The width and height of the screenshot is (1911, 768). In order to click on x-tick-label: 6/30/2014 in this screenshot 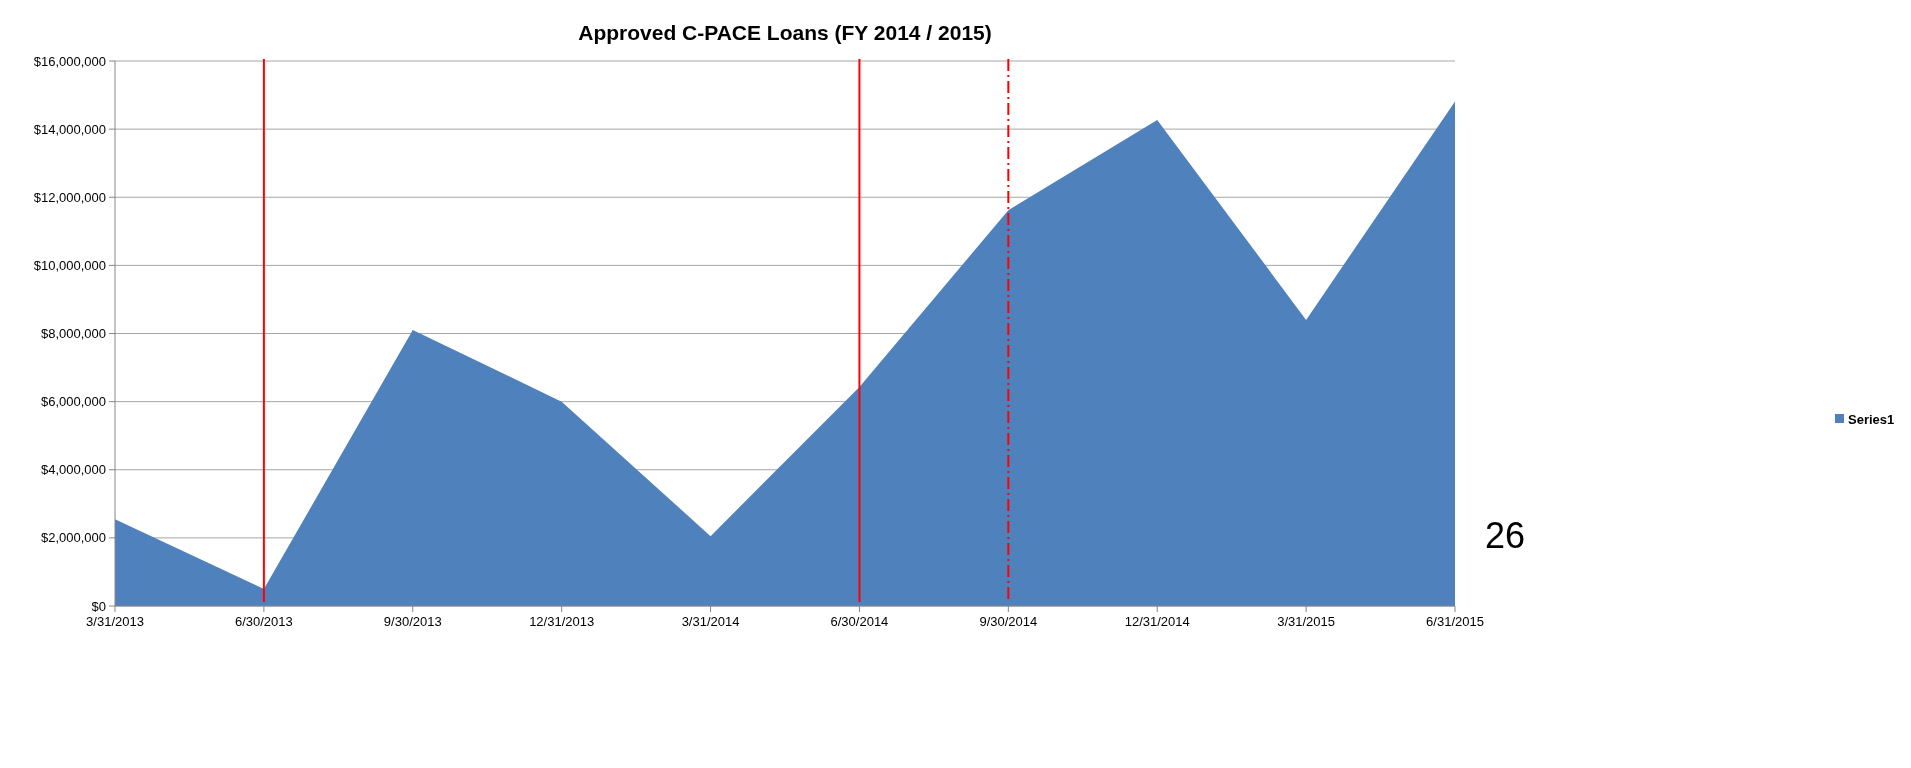, I will do `click(859, 621)`.